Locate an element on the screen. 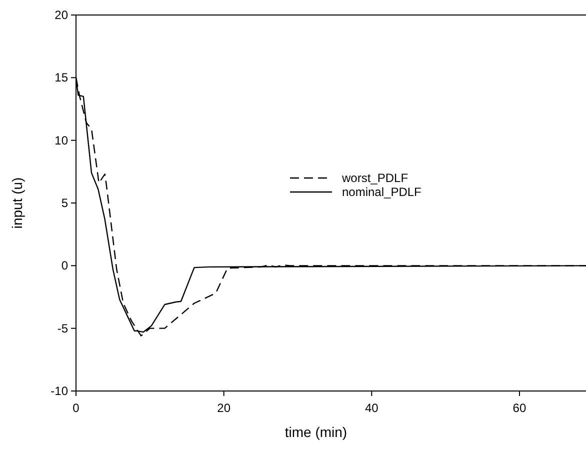 This screenshot has width=586, height=452. x-tick-label: 20 is located at coordinates (224, 408).